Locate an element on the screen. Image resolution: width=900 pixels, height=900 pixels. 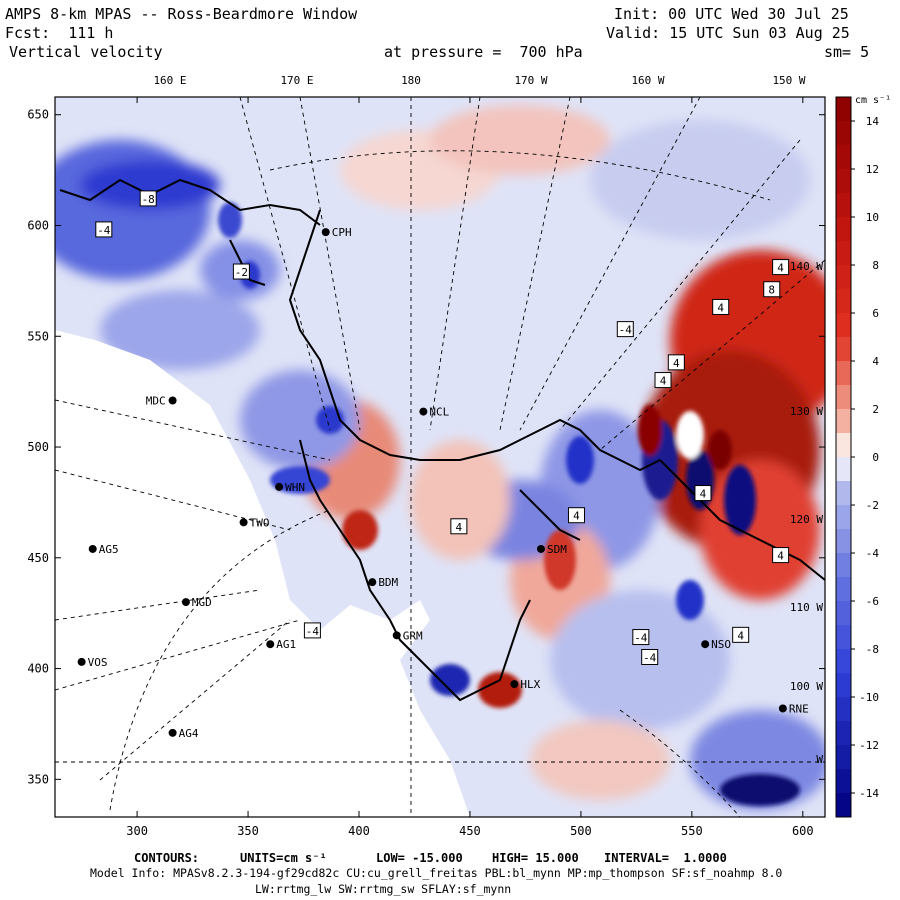
y-tick-label: 400 is located at coordinates (38, 669).